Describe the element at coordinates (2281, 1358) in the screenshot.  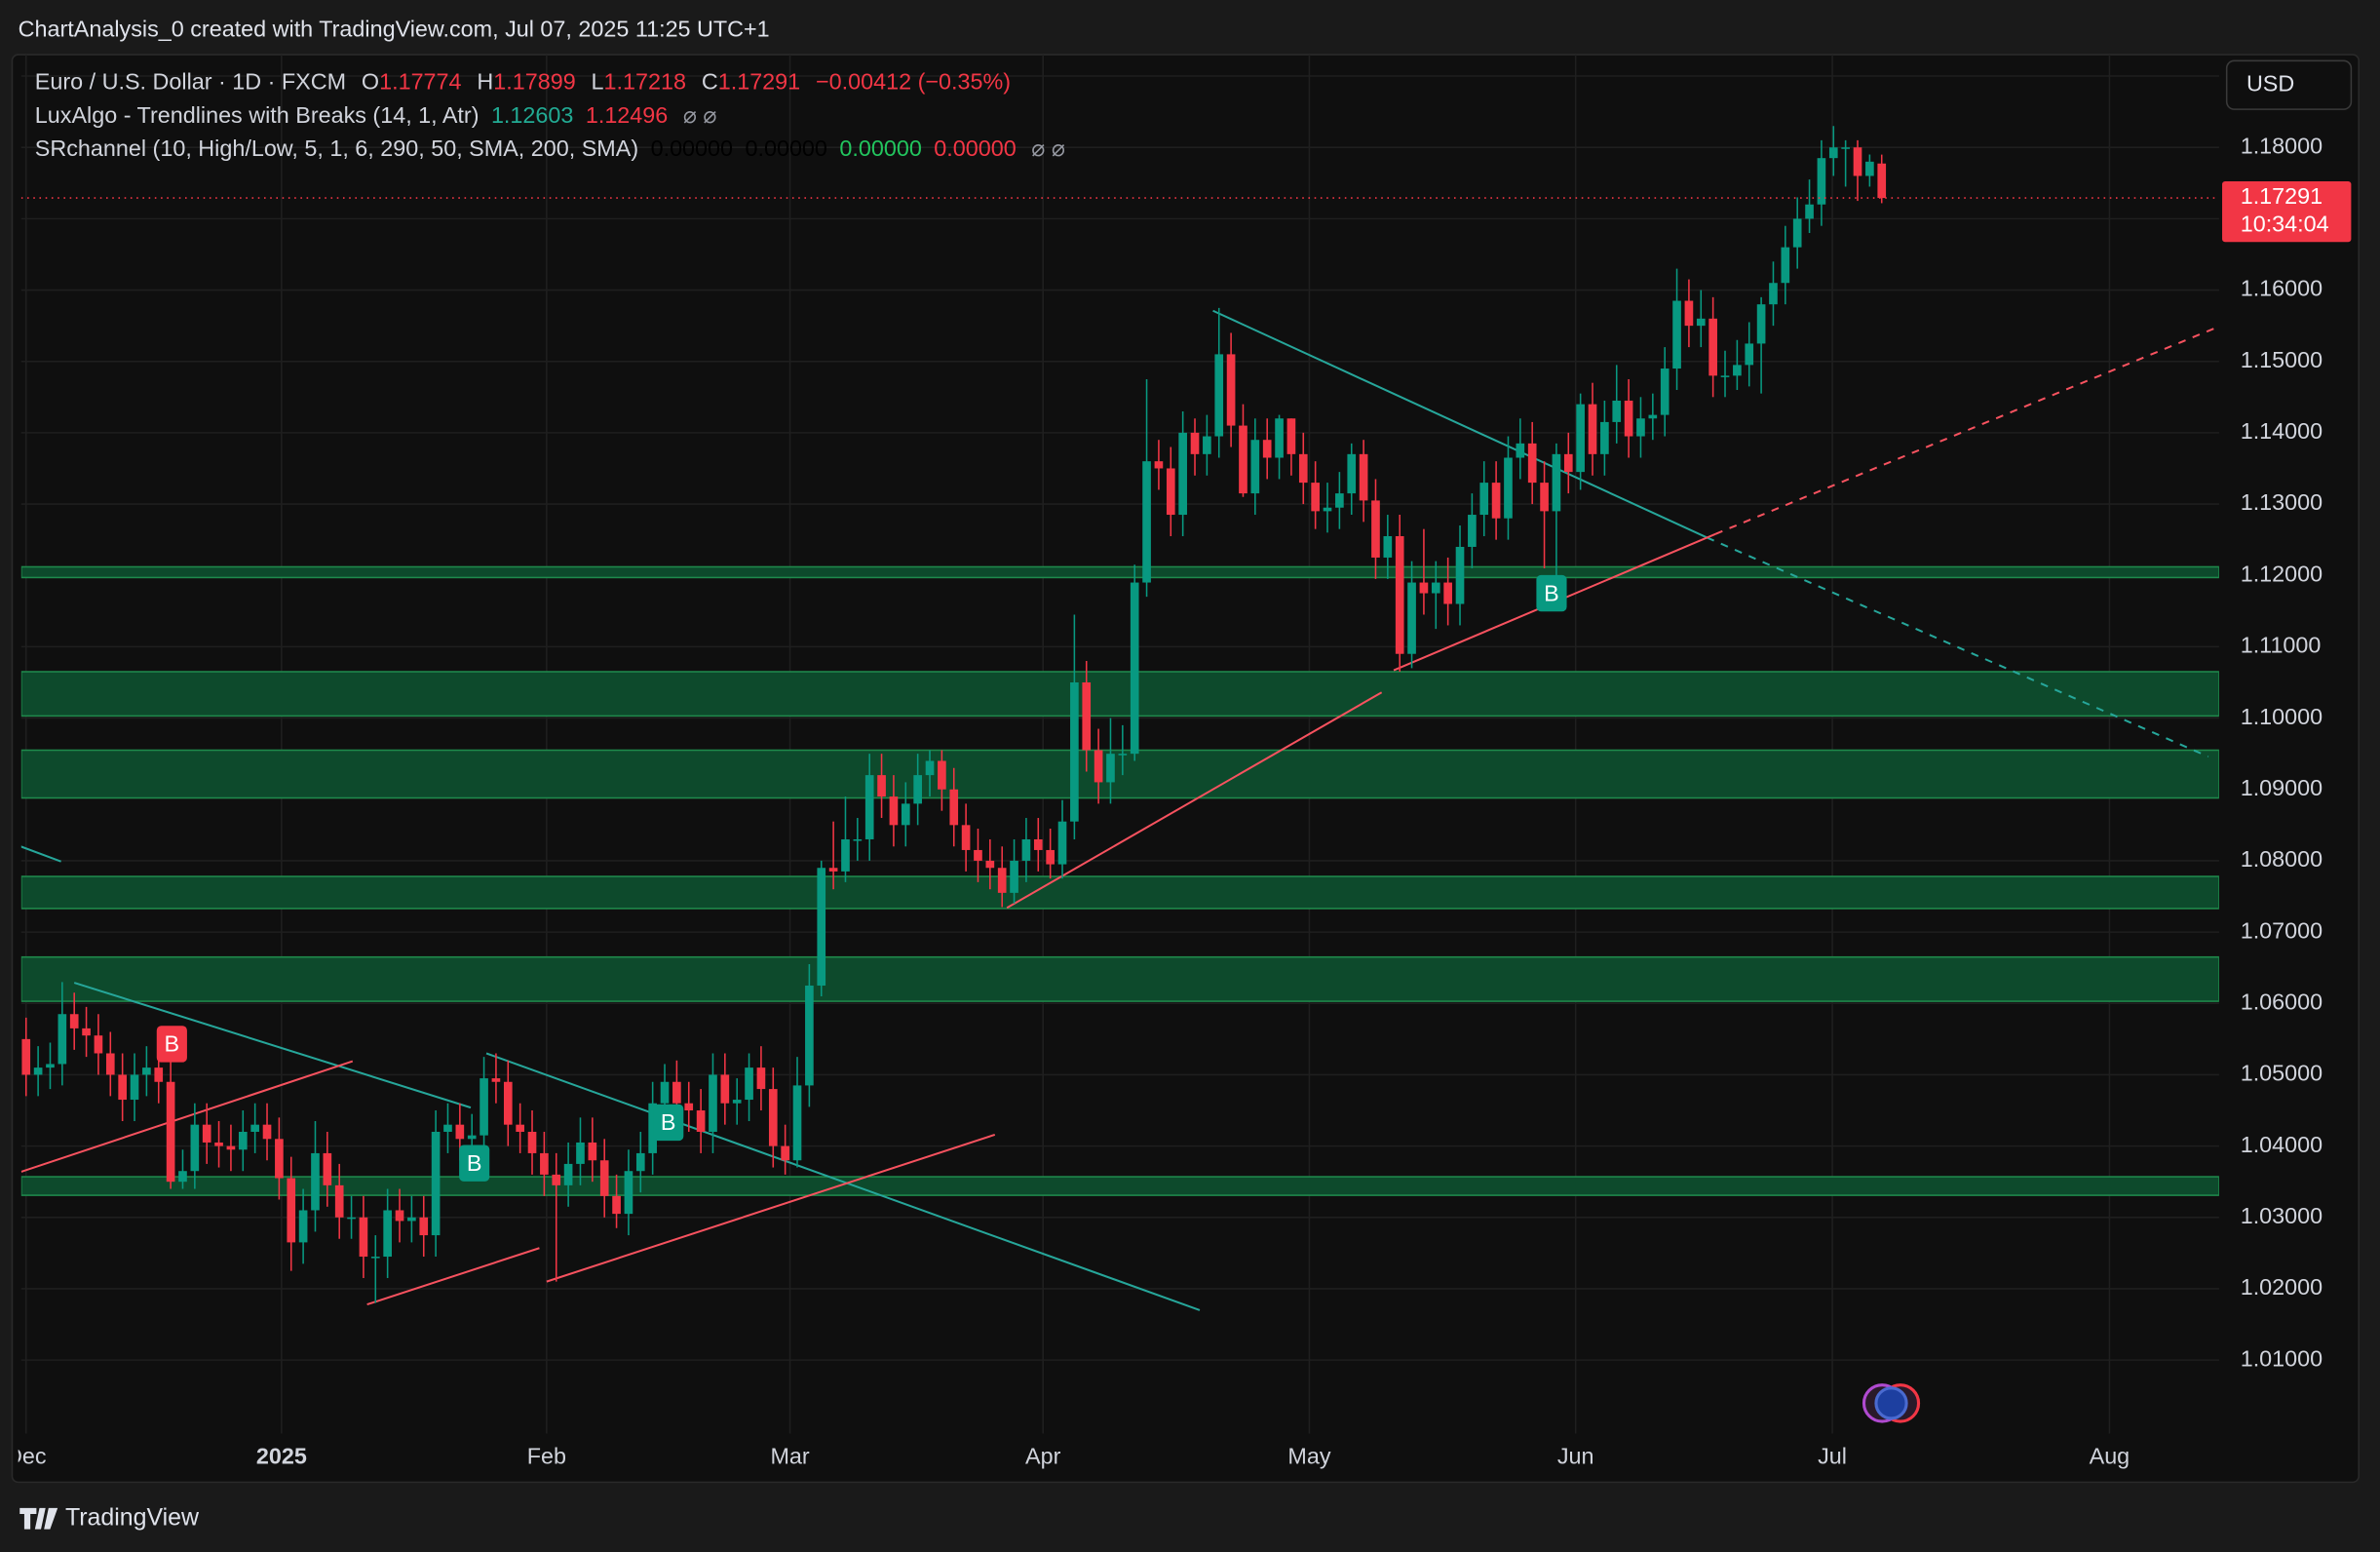
I see `y-tick-label: 1.01000` at that location.